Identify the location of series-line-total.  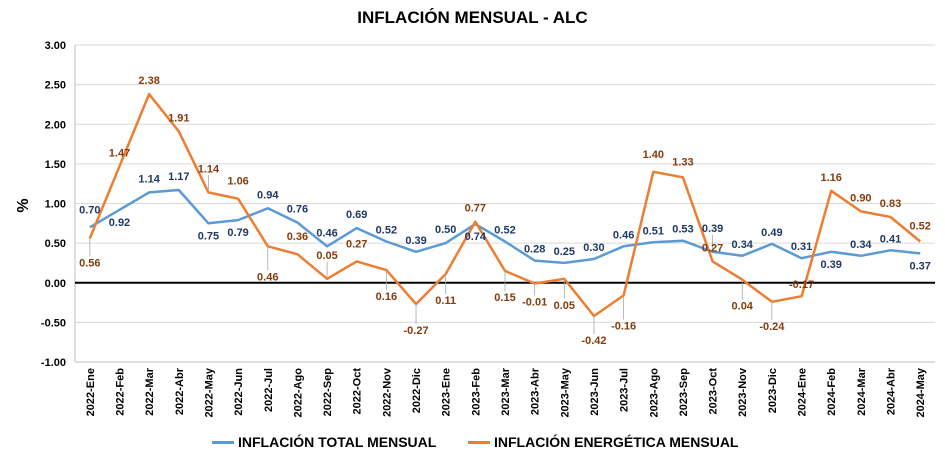
(505, 226).